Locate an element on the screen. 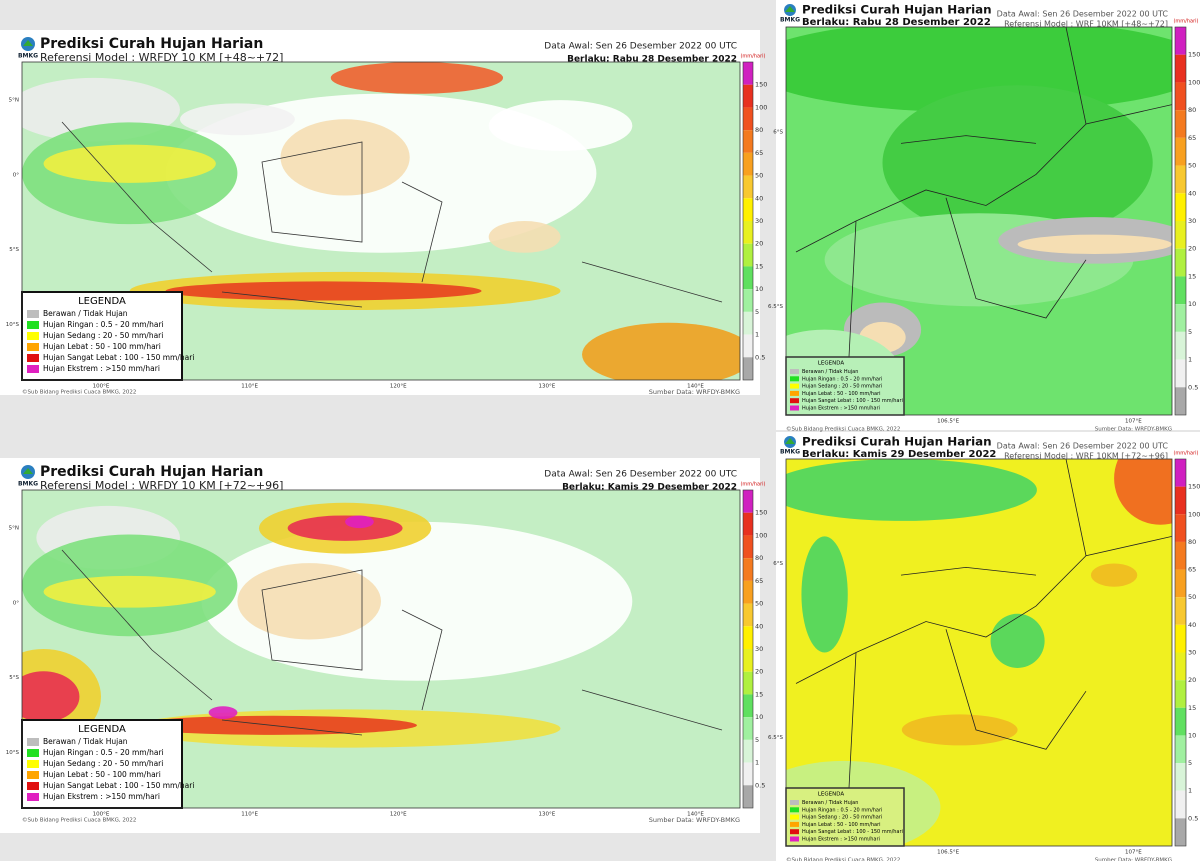 This screenshot has height=861, width=1200. lat-label: 10°S is located at coordinates (13, 753).